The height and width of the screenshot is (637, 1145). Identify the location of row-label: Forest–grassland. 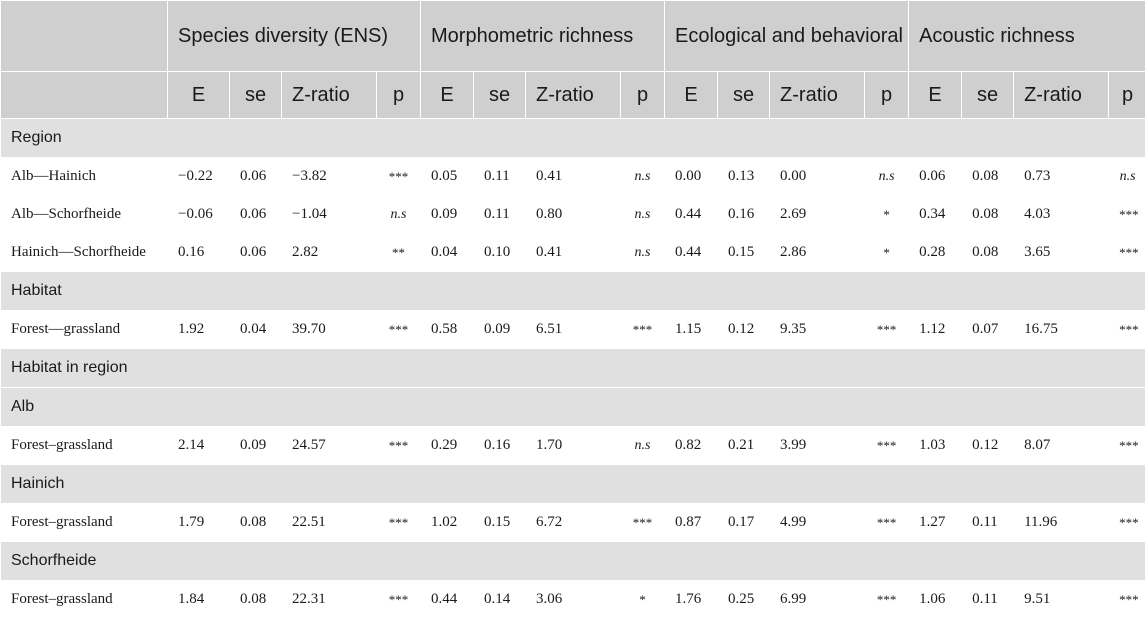
(84, 599).